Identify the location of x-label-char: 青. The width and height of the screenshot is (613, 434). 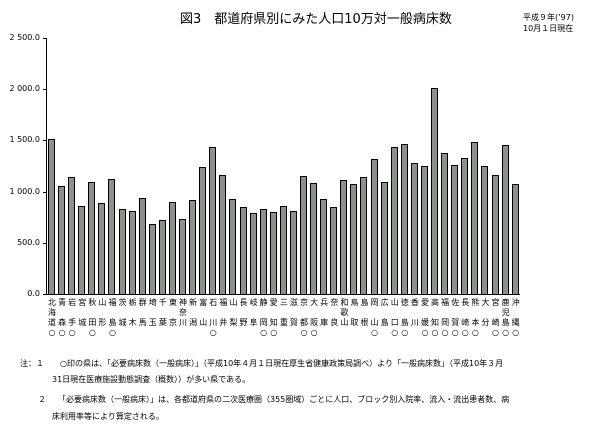
(62, 302).